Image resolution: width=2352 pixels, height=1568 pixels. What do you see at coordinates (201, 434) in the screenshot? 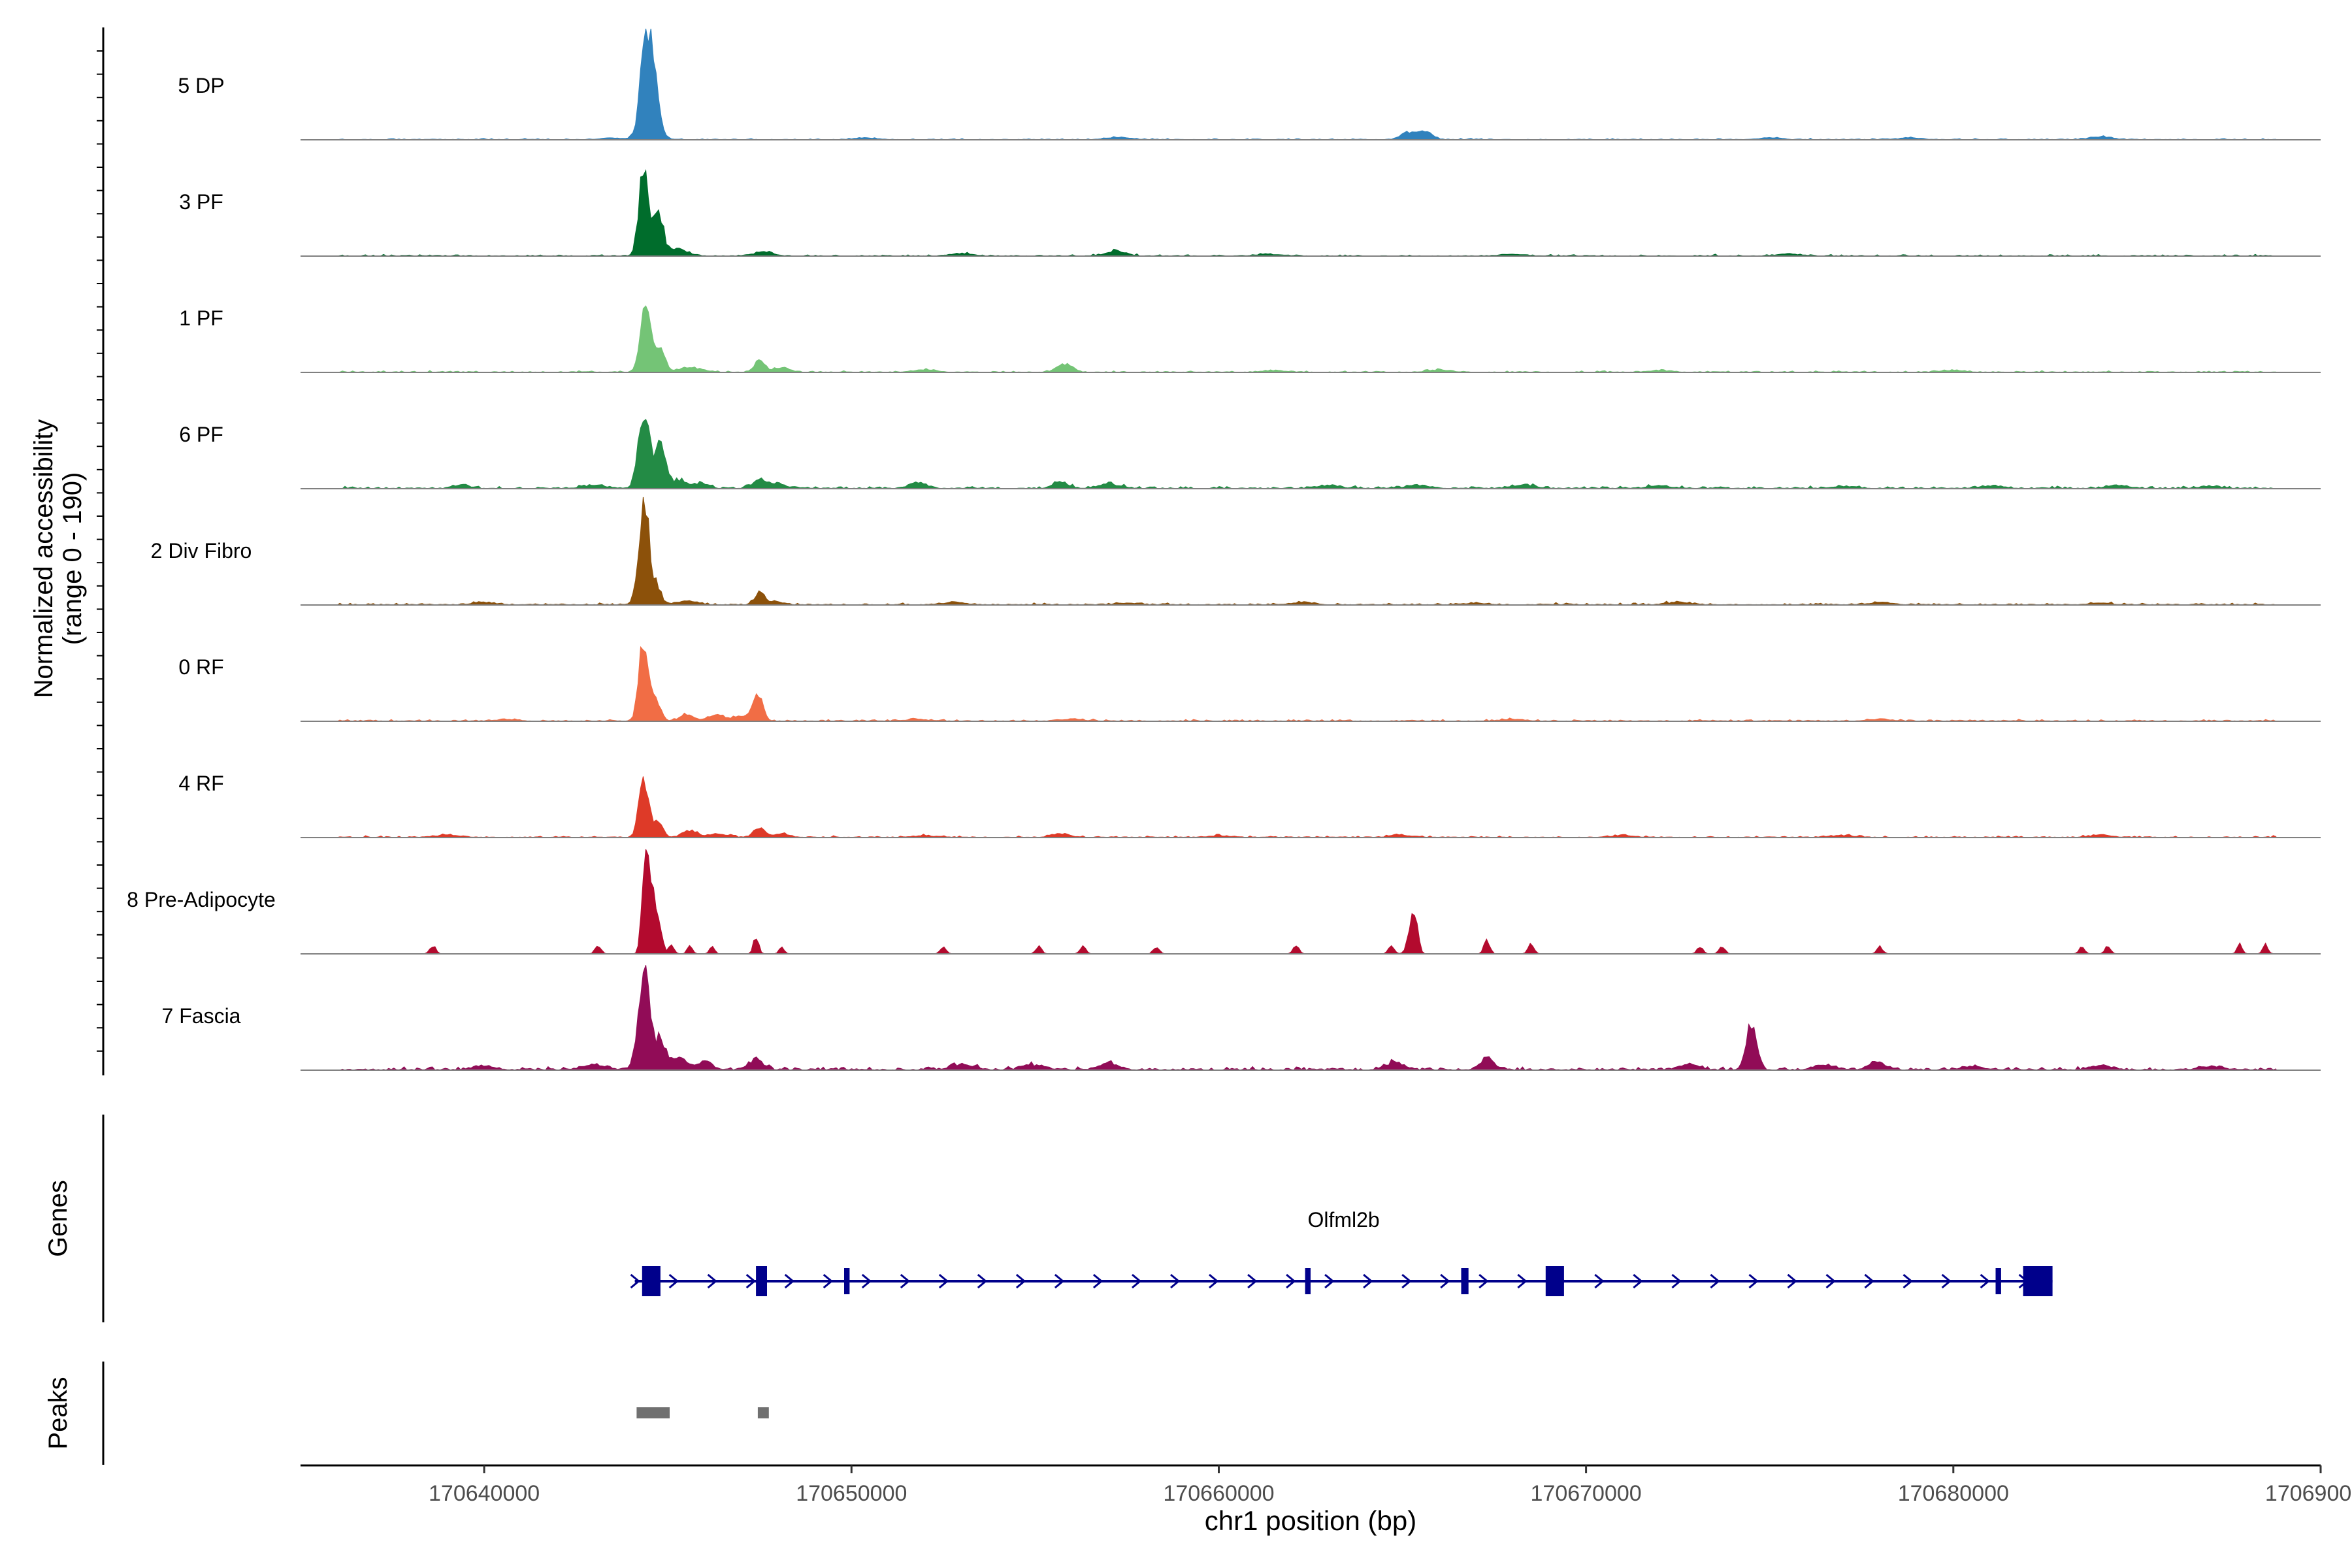
I see `track-label: 6 PF` at bounding box center [201, 434].